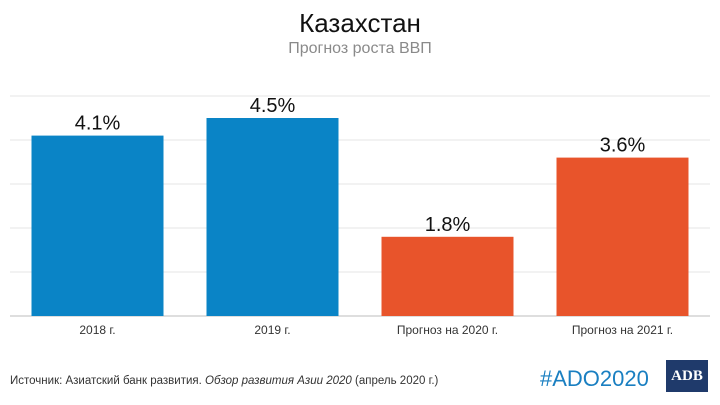 The height and width of the screenshot is (405, 720). I want to click on source-suffix: (апрель 2020 г.), so click(395, 381).